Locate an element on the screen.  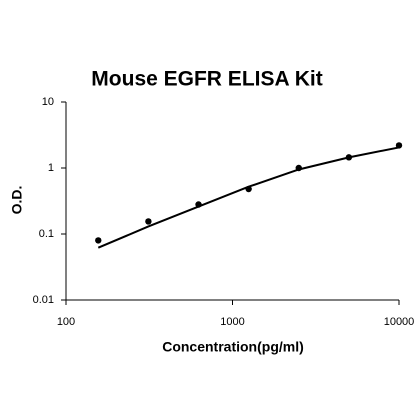
x-axis-label: Concentration(pg/ml) is located at coordinates (233, 347).